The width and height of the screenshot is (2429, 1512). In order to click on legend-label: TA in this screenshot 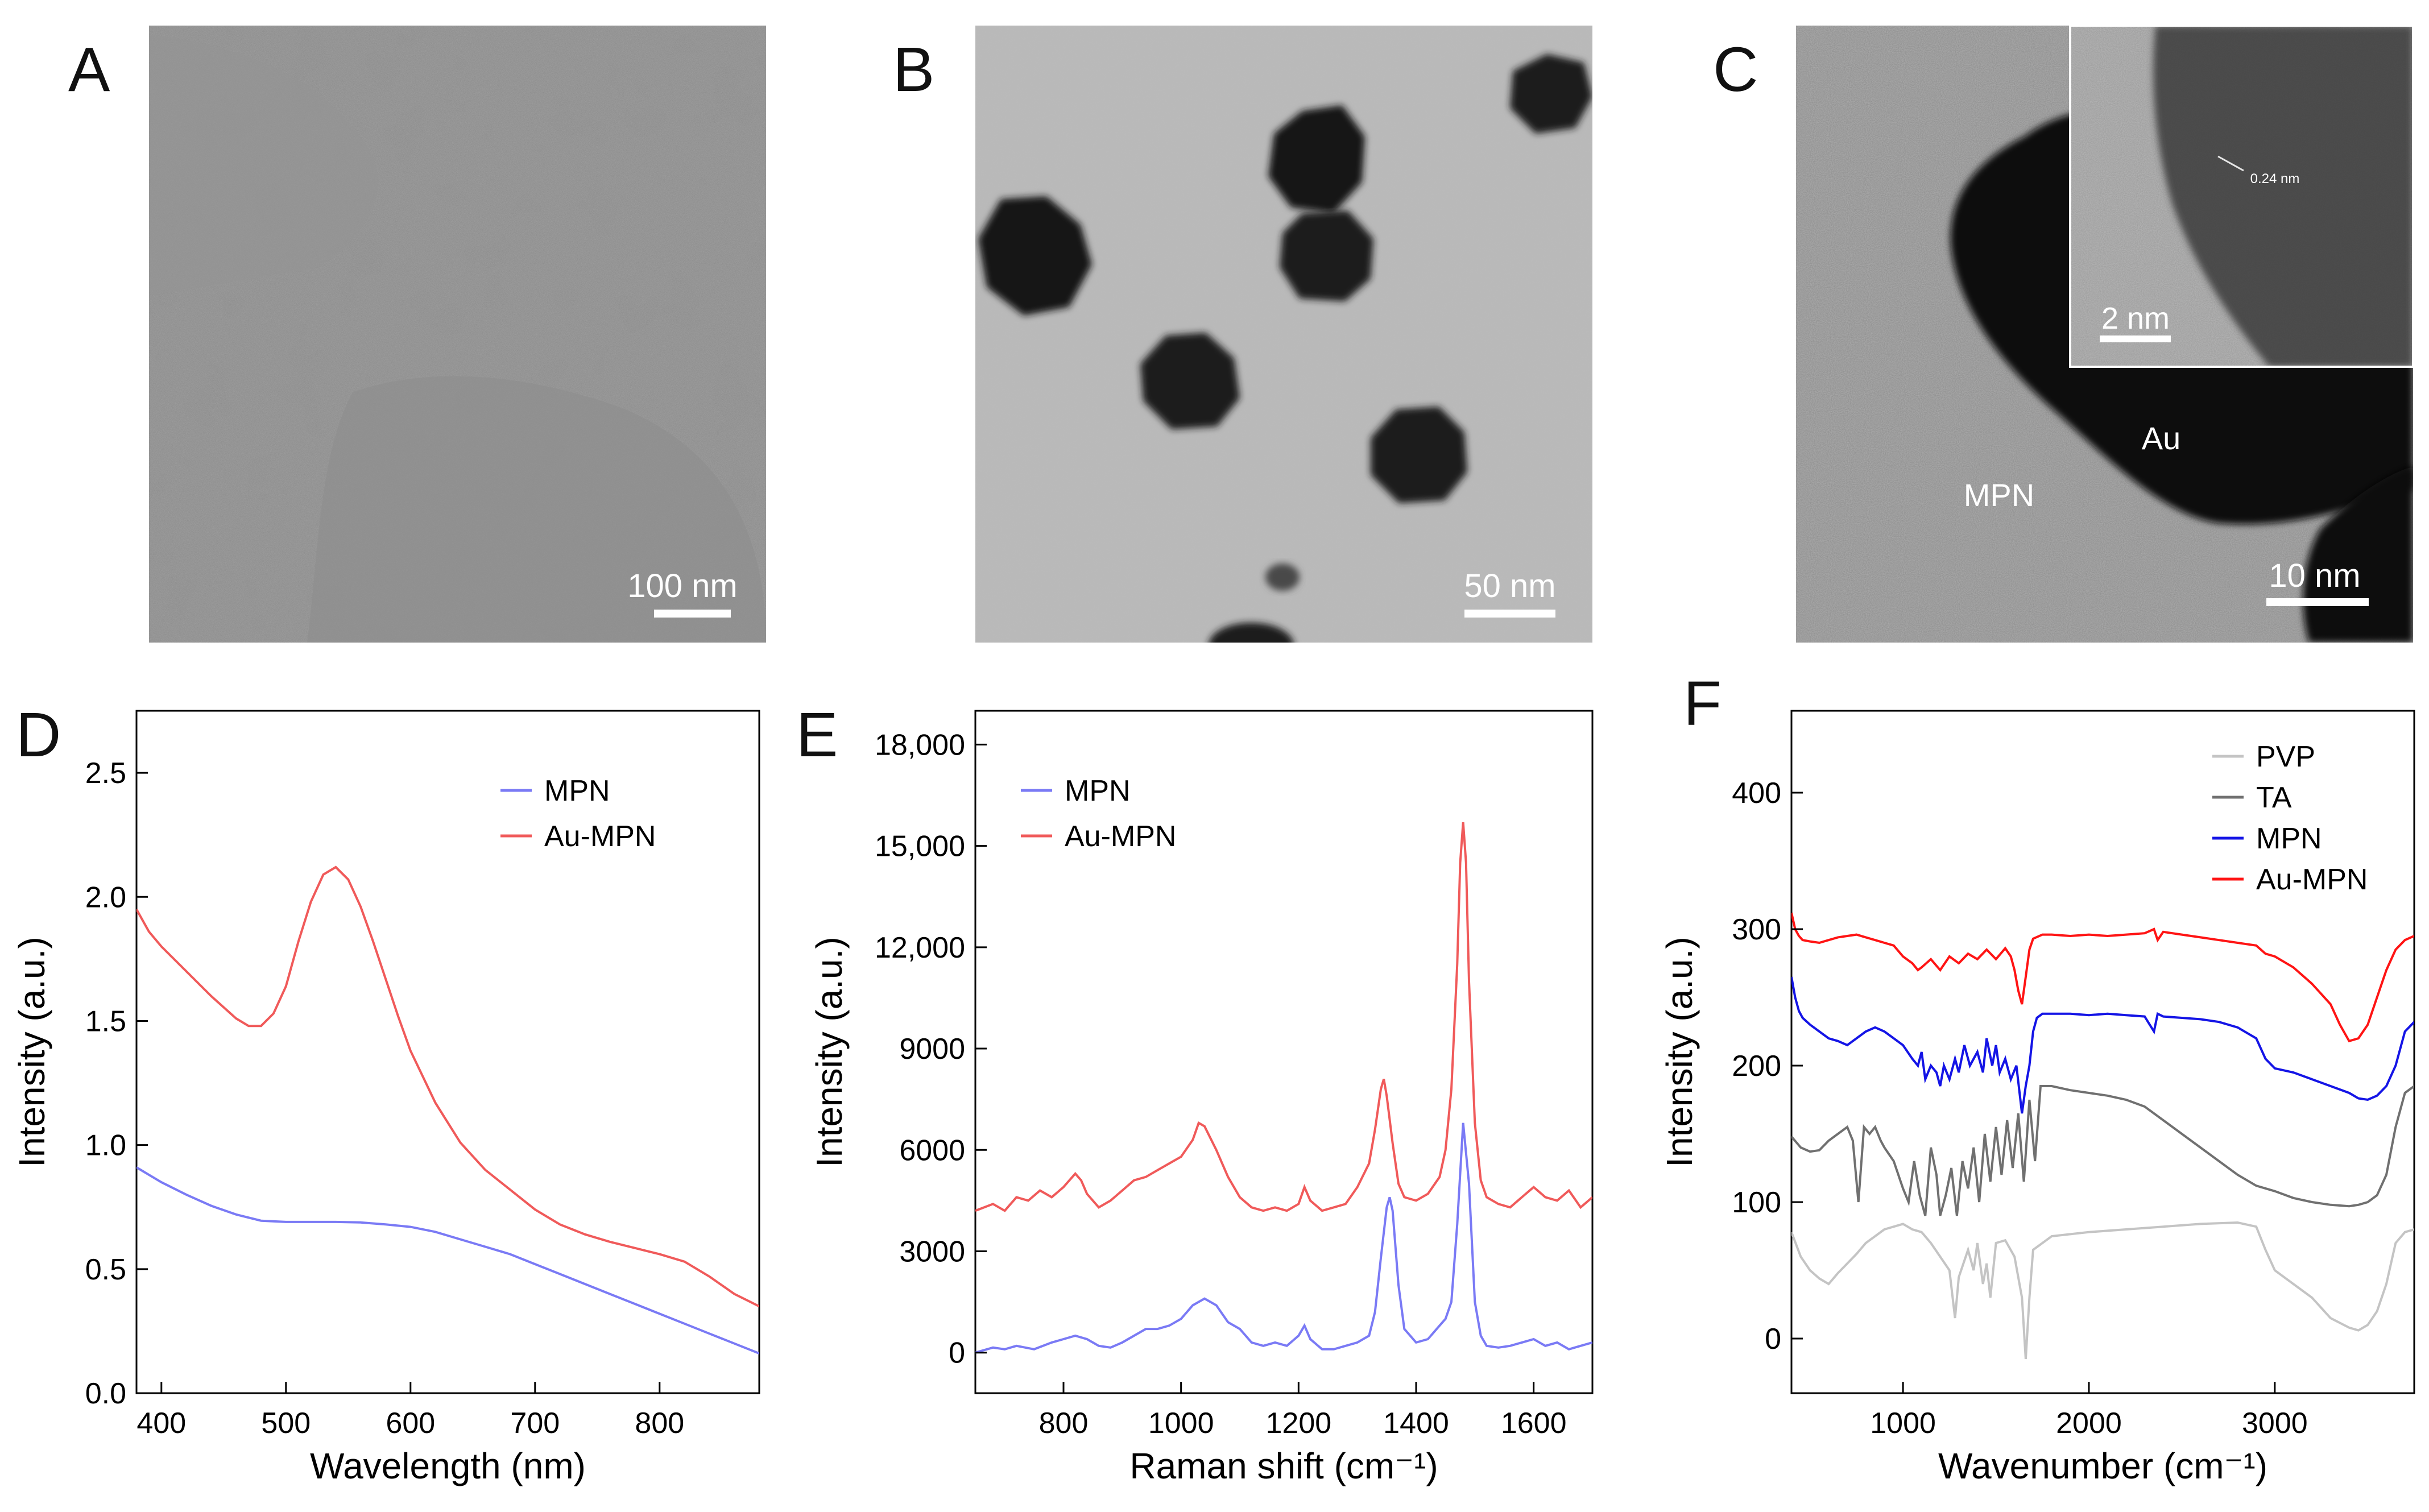, I will do `click(2274, 797)`.